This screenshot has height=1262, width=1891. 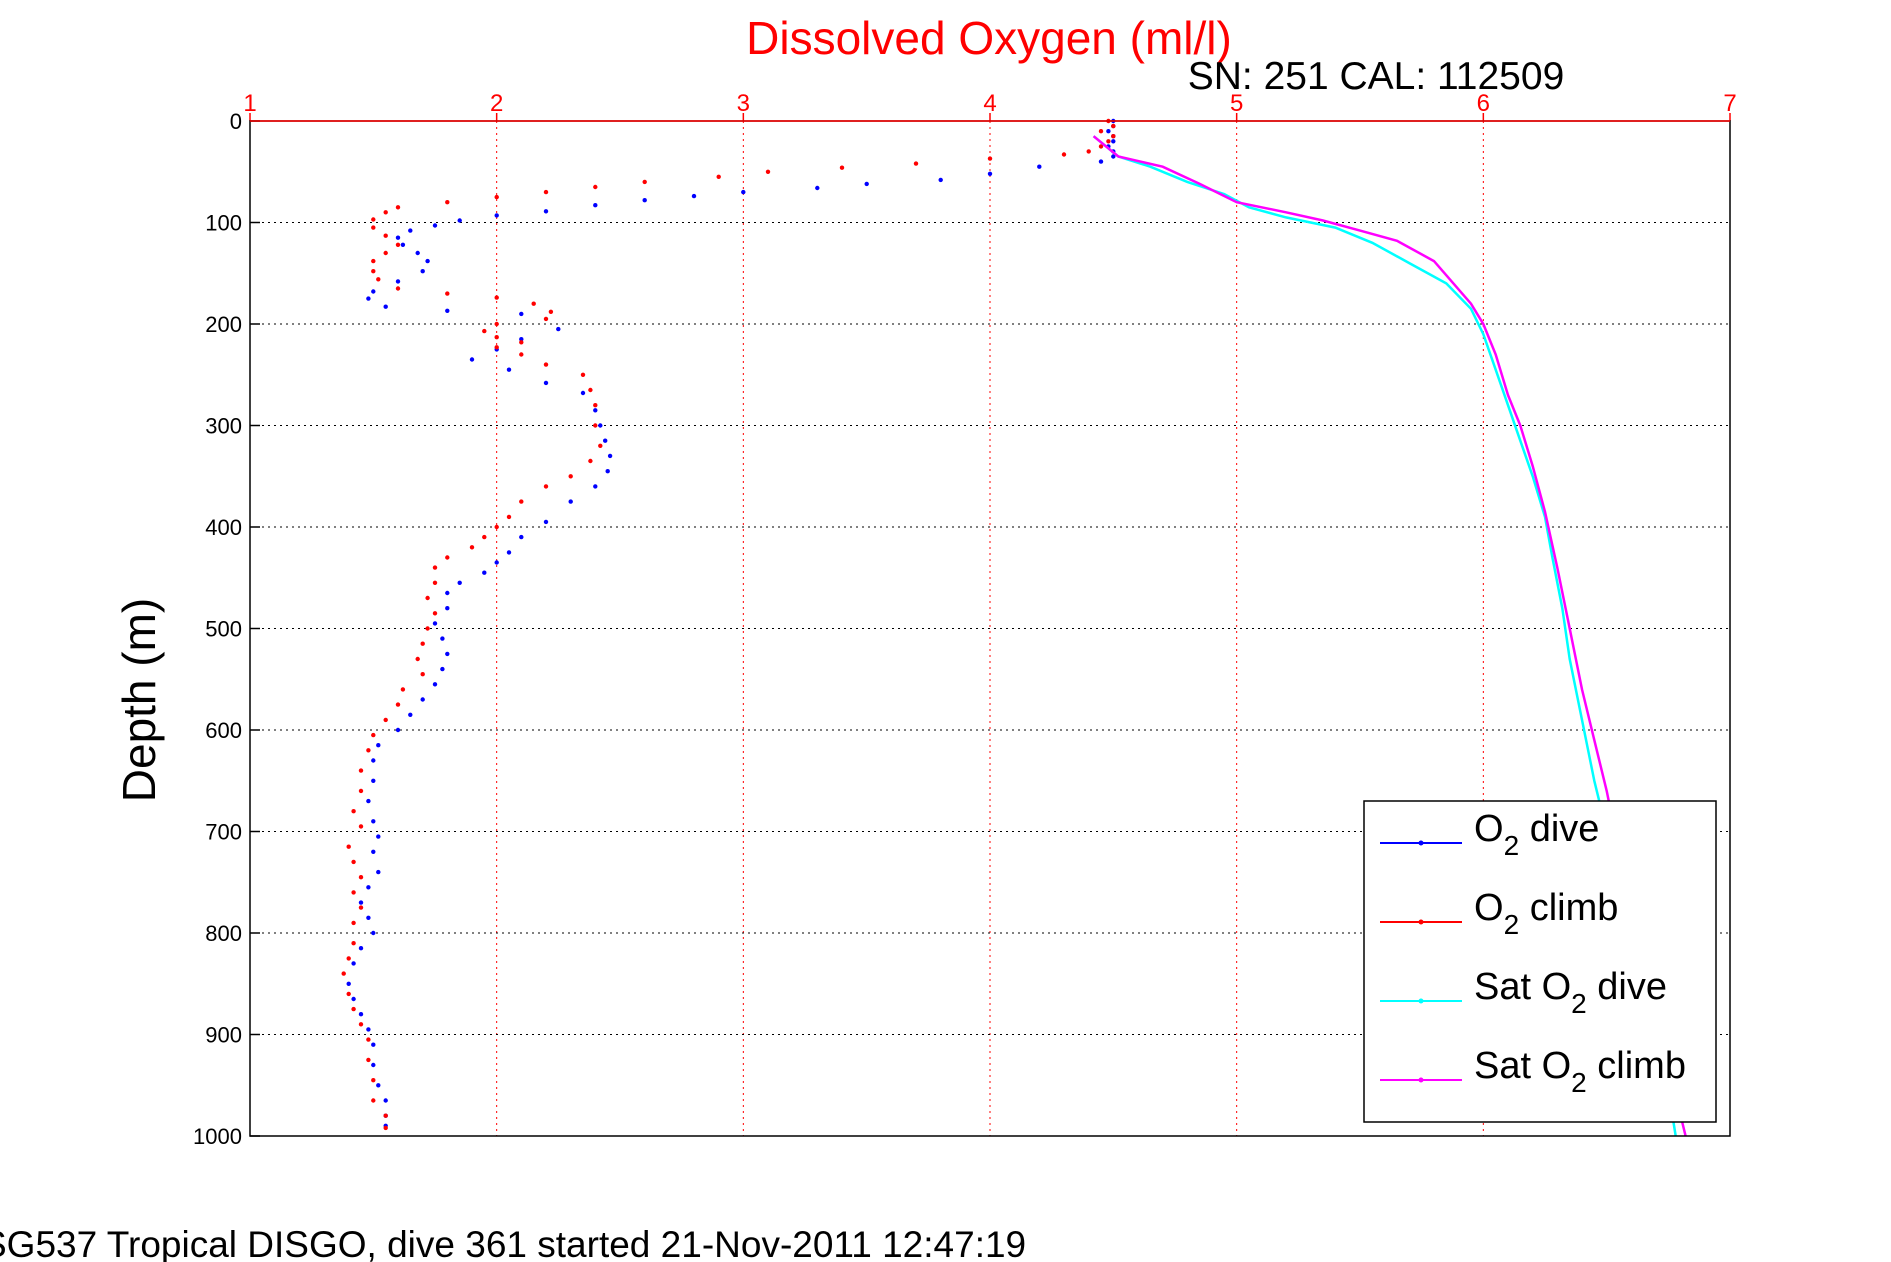 What do you see at coordinates (223, 730) in the screenshot?
I see `y-tick-label: 600` at bounding box center [223, 730].